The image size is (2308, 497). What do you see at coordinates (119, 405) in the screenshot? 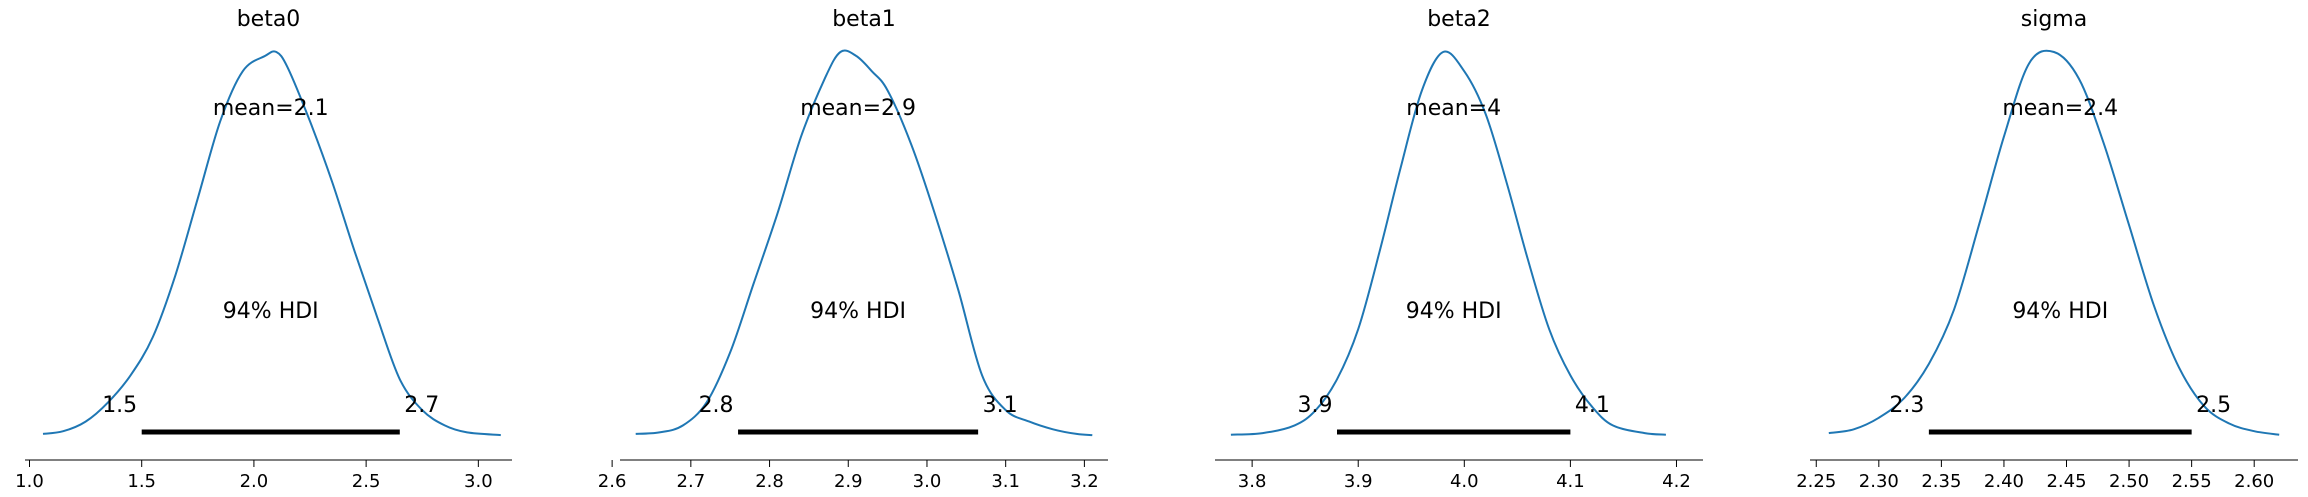
I see `hdi-lower-label: 1.5` at bounding box center [119, 405].